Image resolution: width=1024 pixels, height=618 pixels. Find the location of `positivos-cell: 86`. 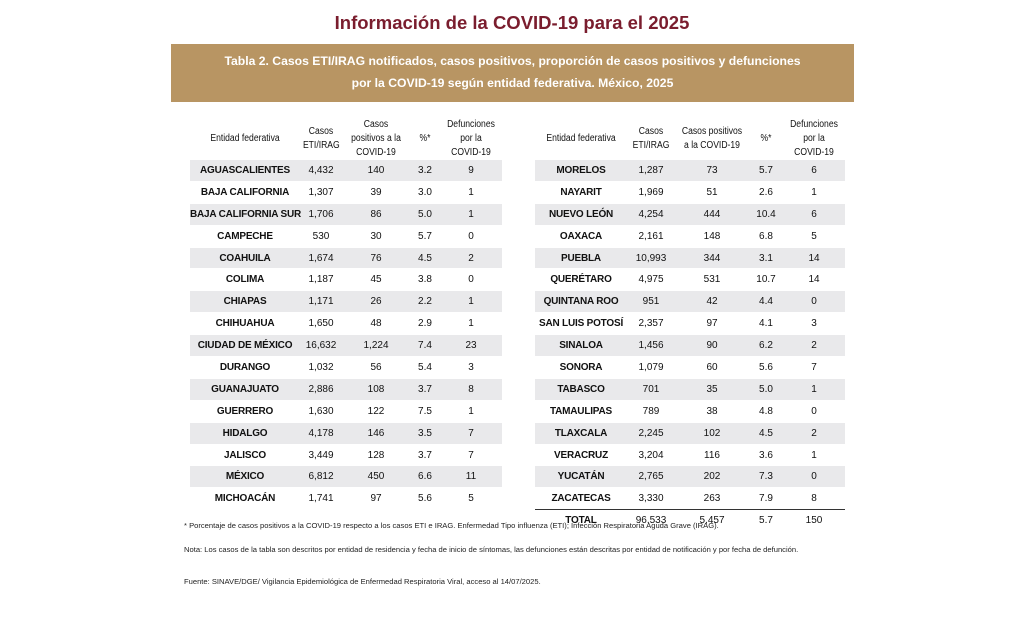

positivos-cell: 86 is located at coordinates (376, 214).